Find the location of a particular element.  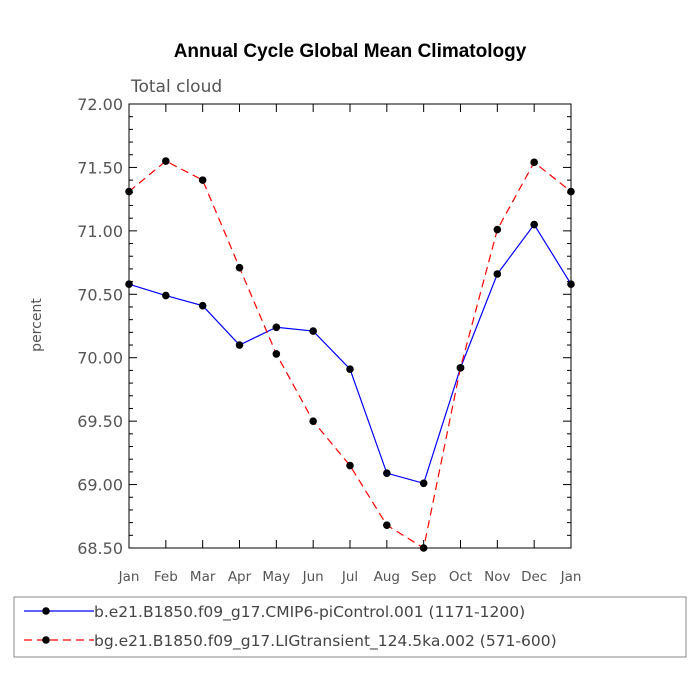

chart-subtitle: Total cloud is located at coordinates (176, 87).